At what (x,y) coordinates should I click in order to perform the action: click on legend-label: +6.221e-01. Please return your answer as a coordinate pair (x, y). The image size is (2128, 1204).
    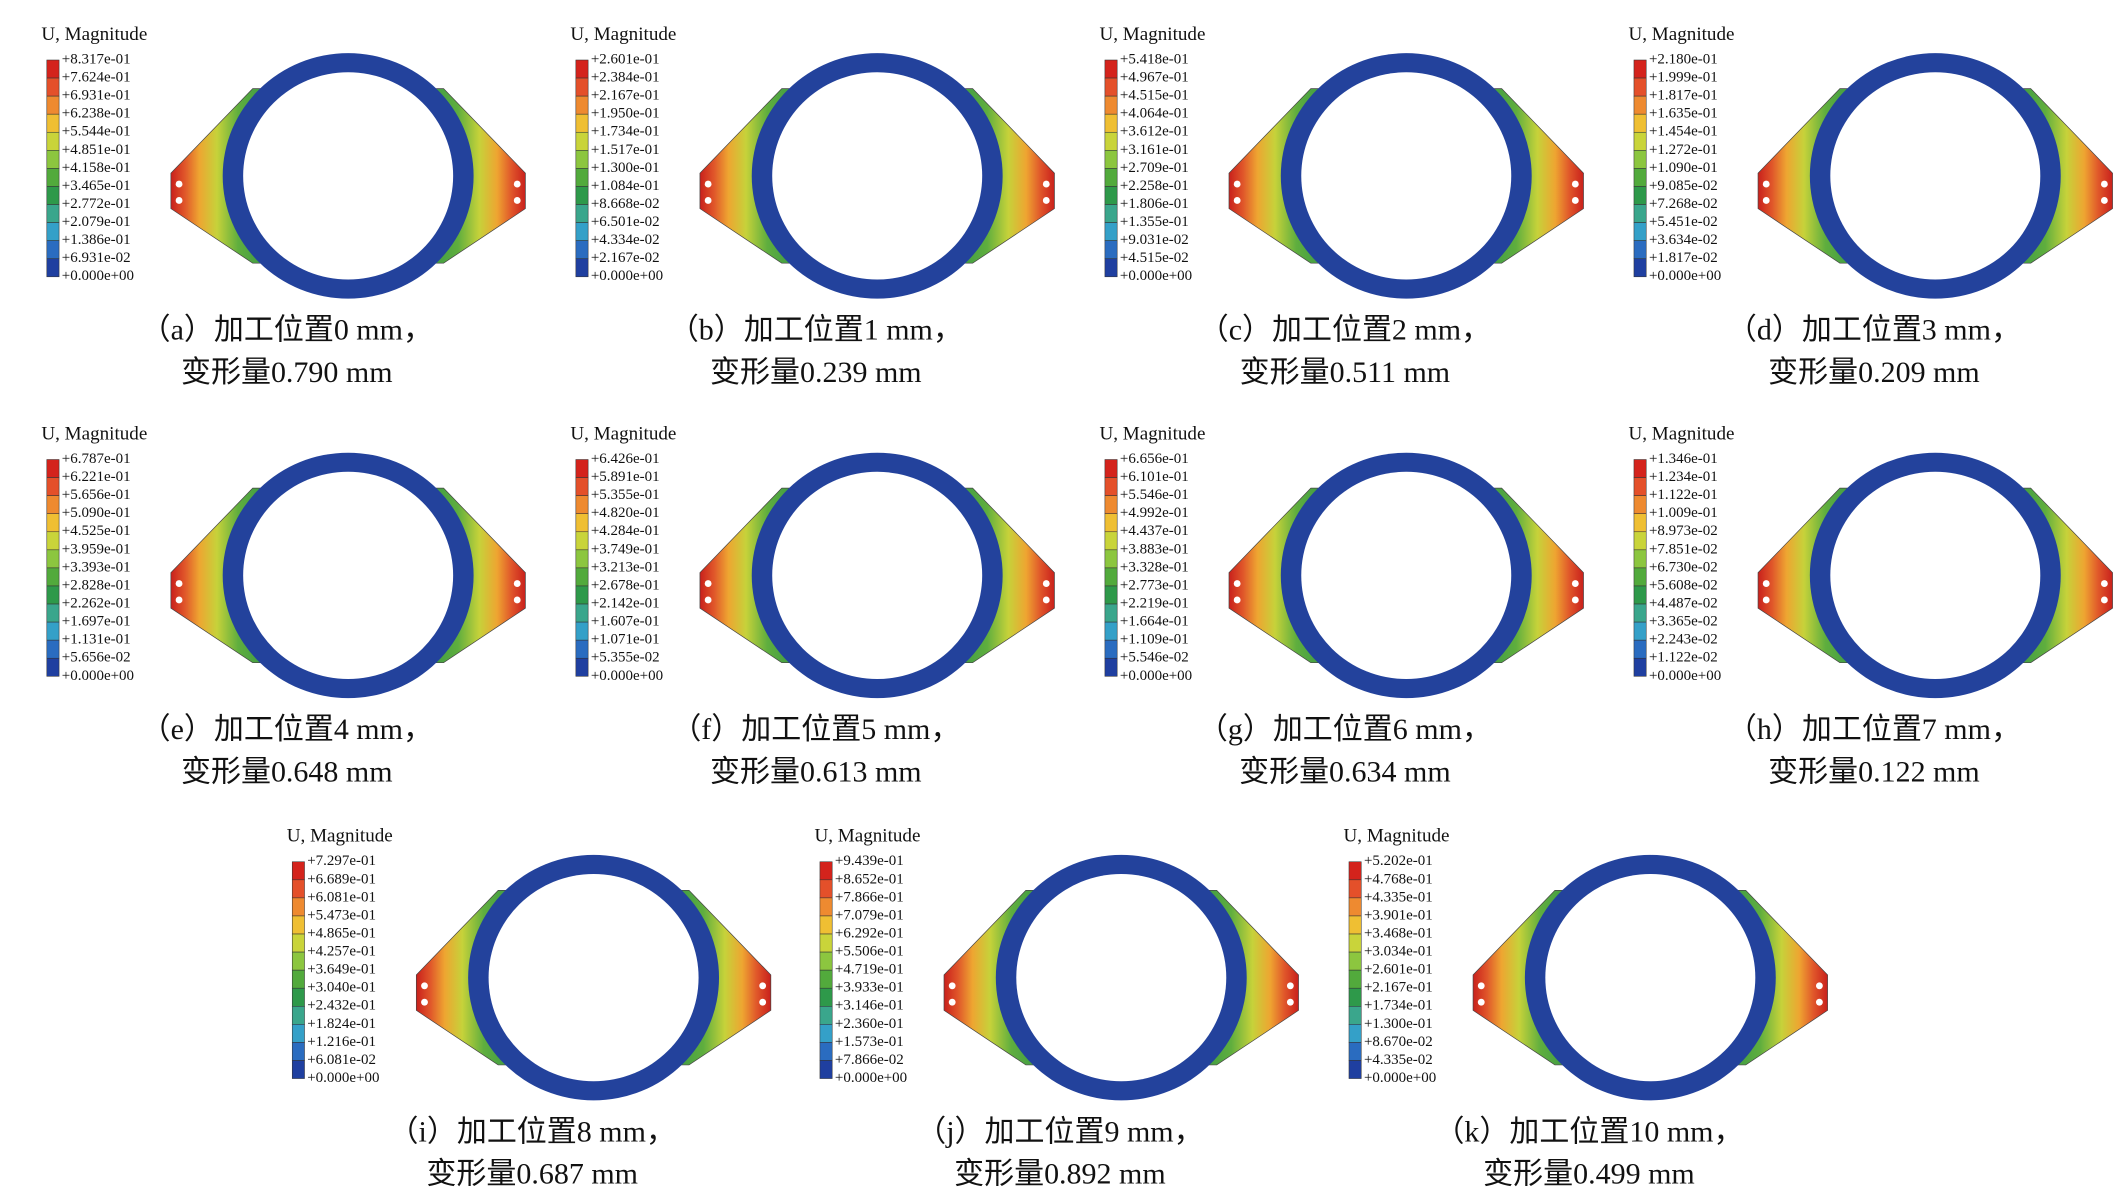
    Looking at the image, I should click on (96, 477).